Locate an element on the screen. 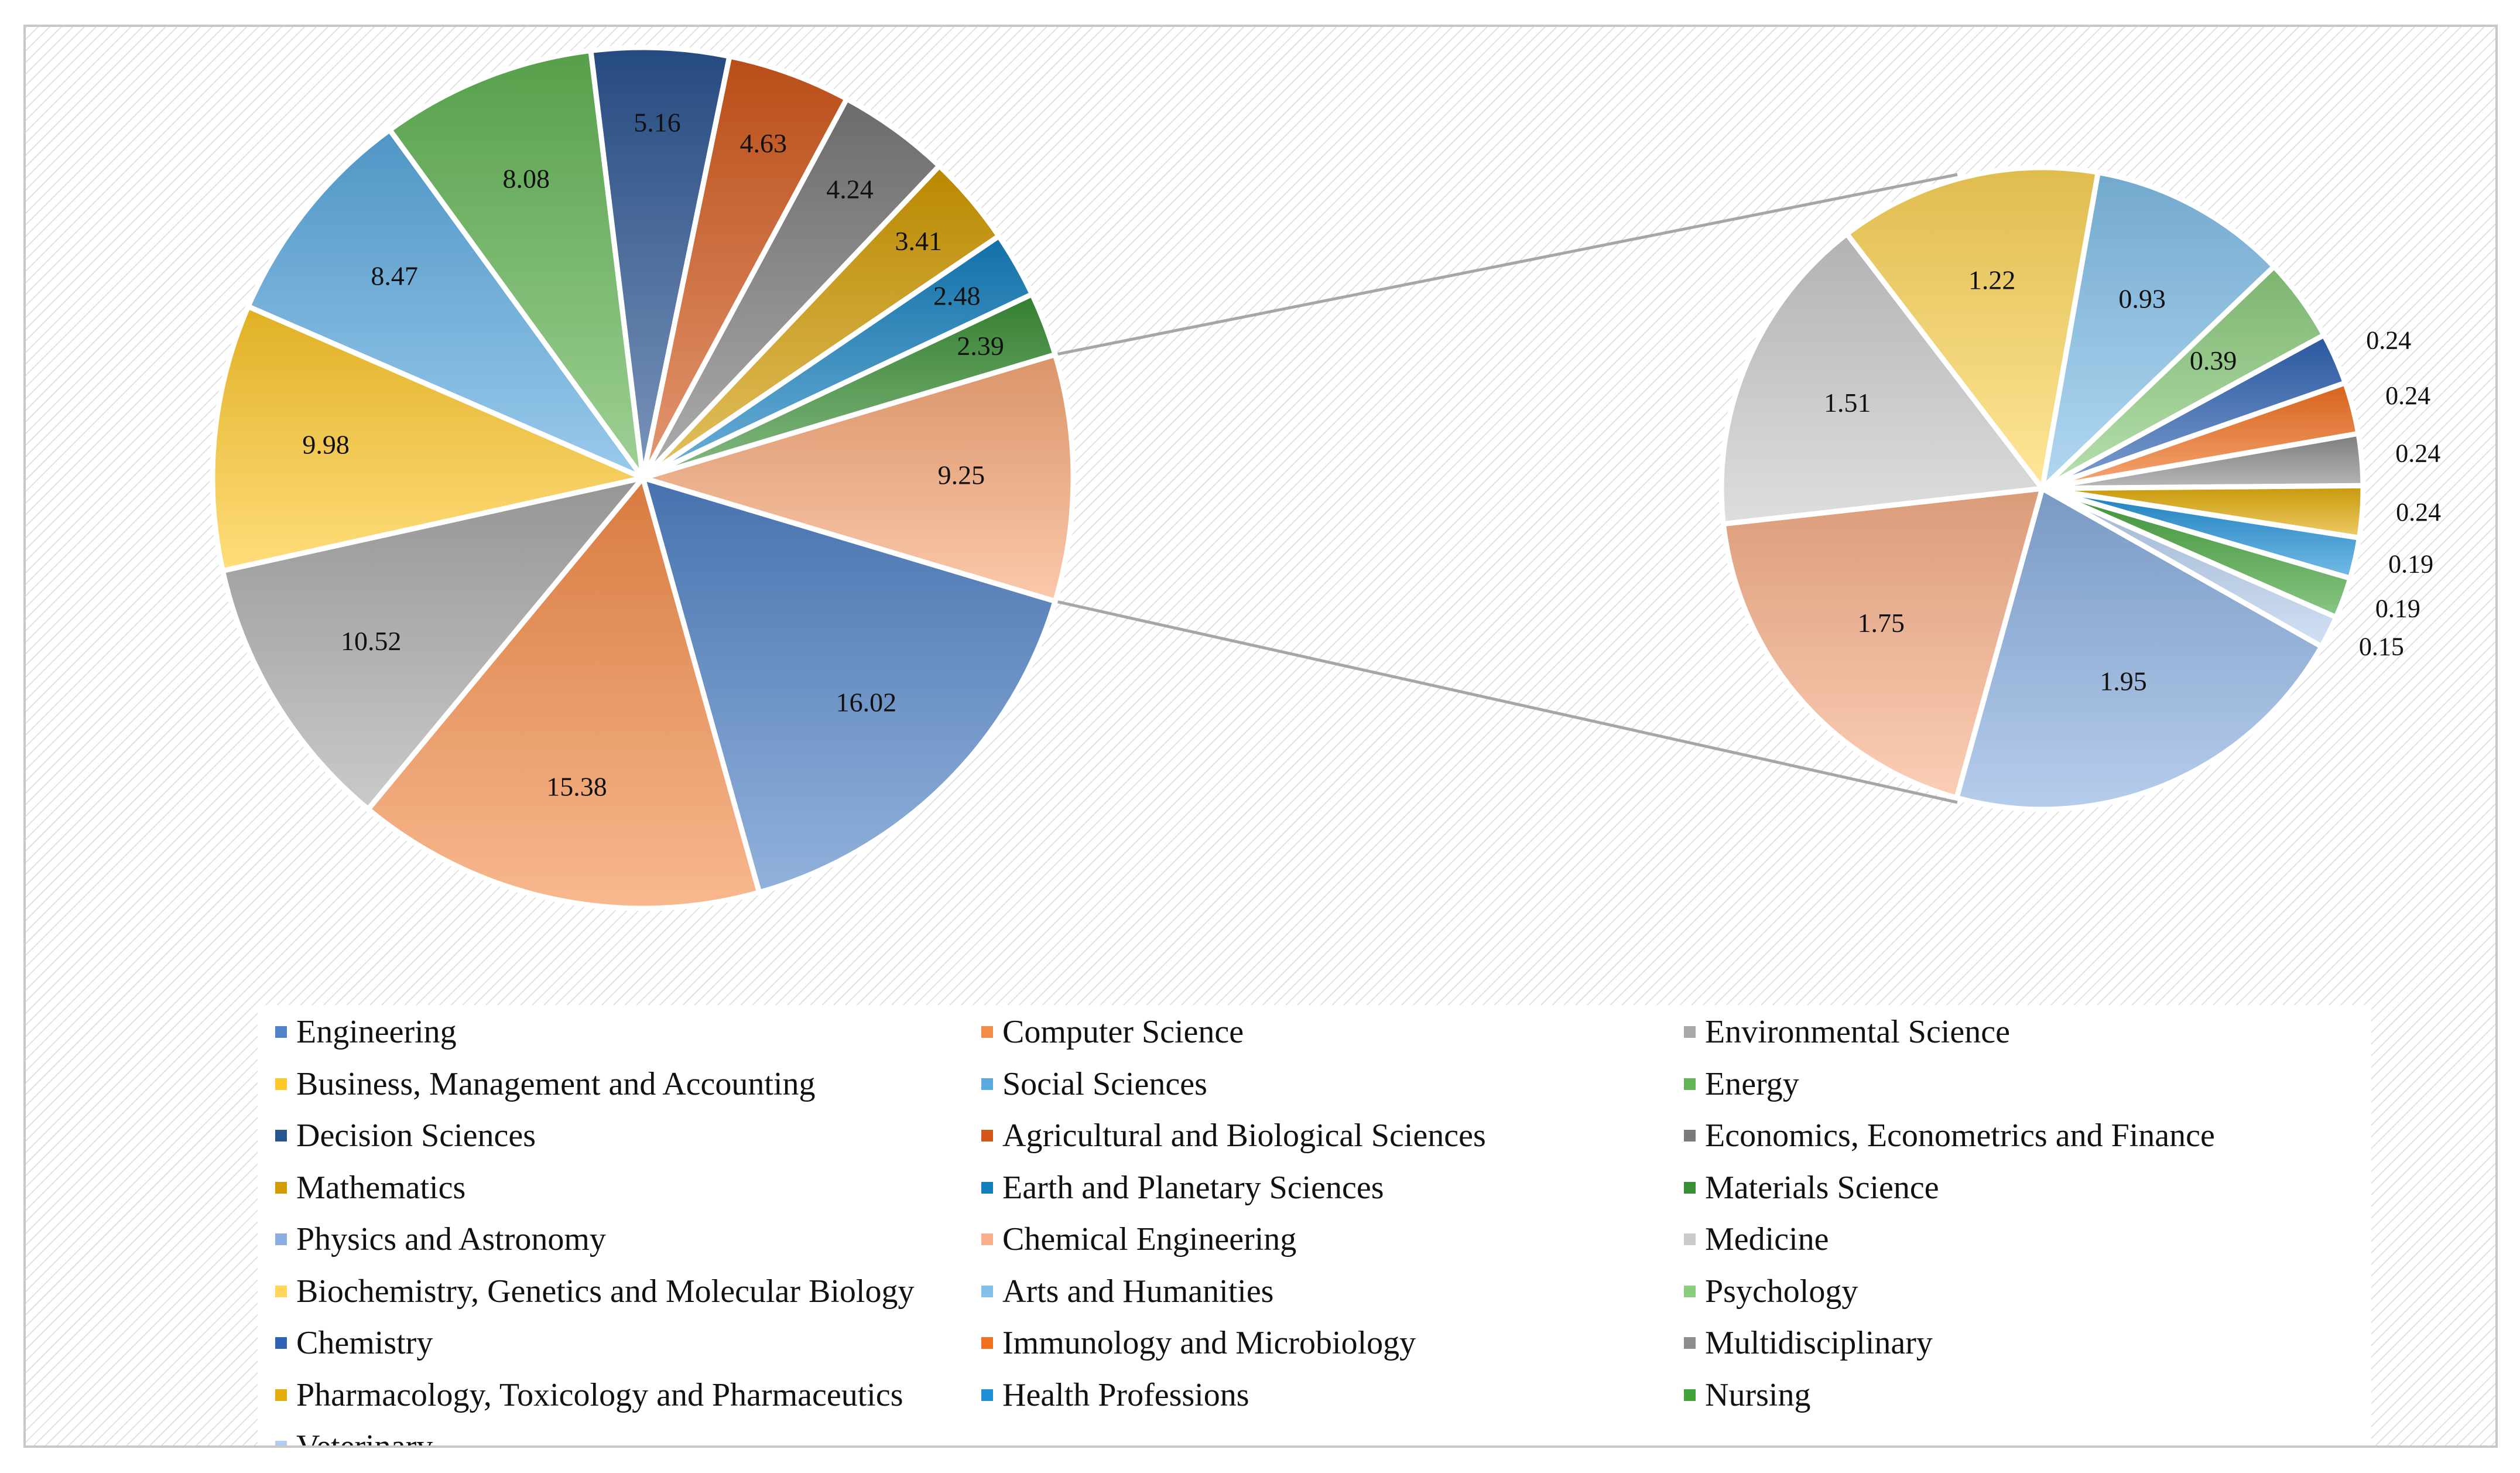 This screenshot has width=2520, height=1473. legend-item-environmental-science: Environmental Science is located at coordinates (1847, 1032).